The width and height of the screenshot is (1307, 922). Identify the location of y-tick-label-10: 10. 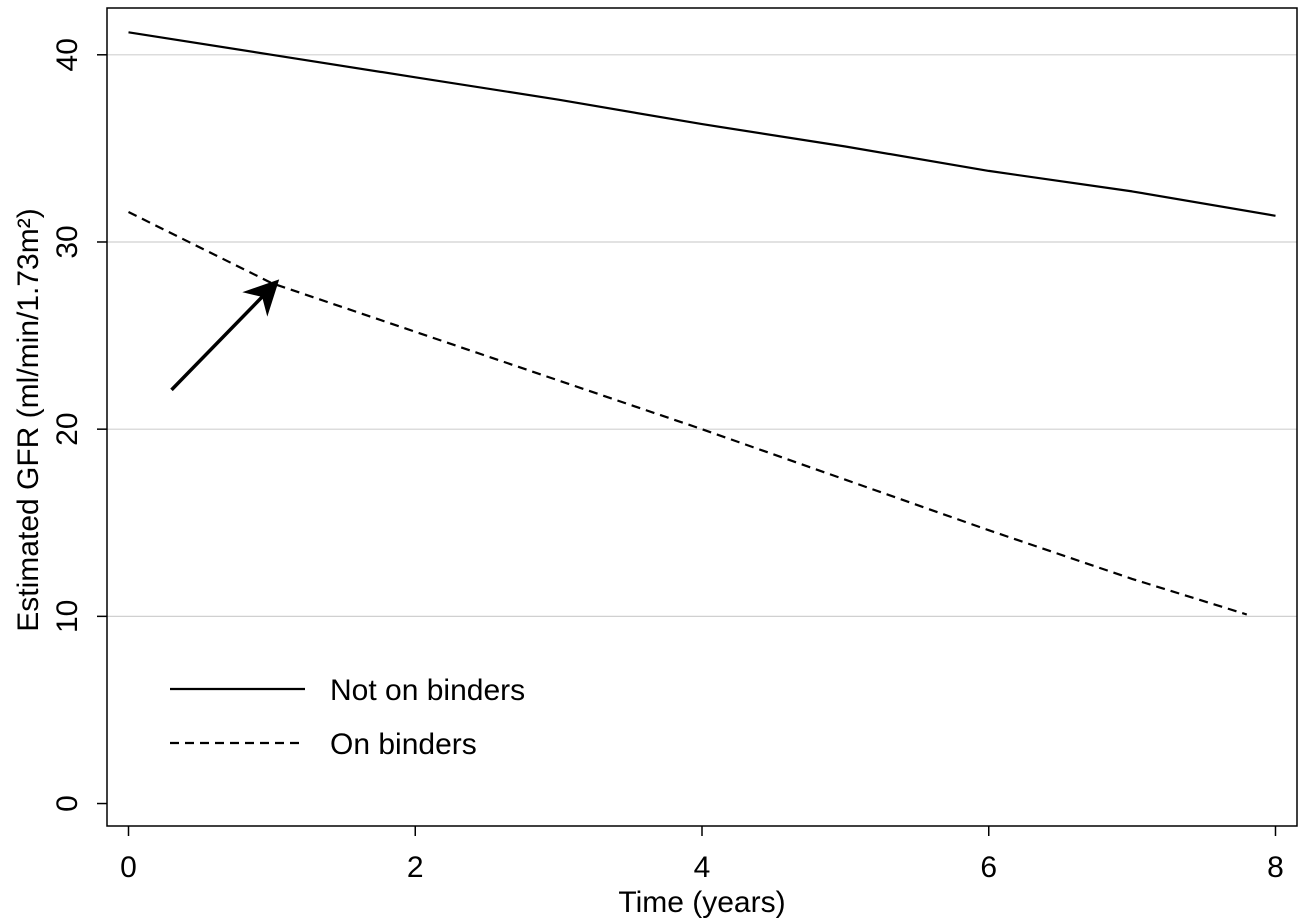
(67, 616).